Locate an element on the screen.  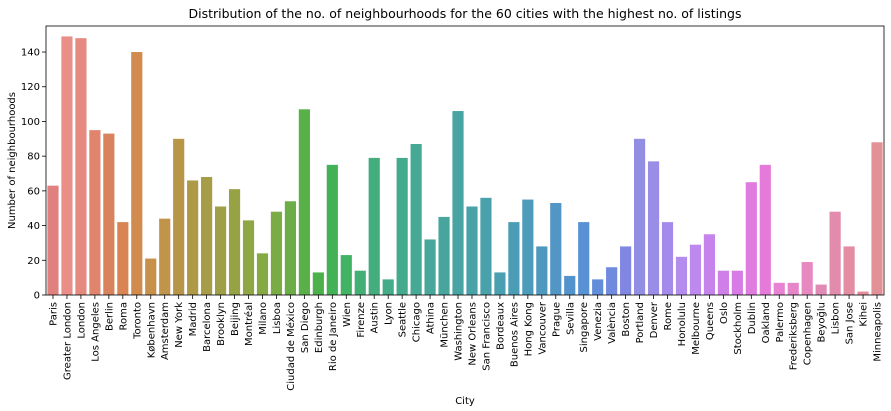
x-tick-label: València is located at coordinates (612, 323).